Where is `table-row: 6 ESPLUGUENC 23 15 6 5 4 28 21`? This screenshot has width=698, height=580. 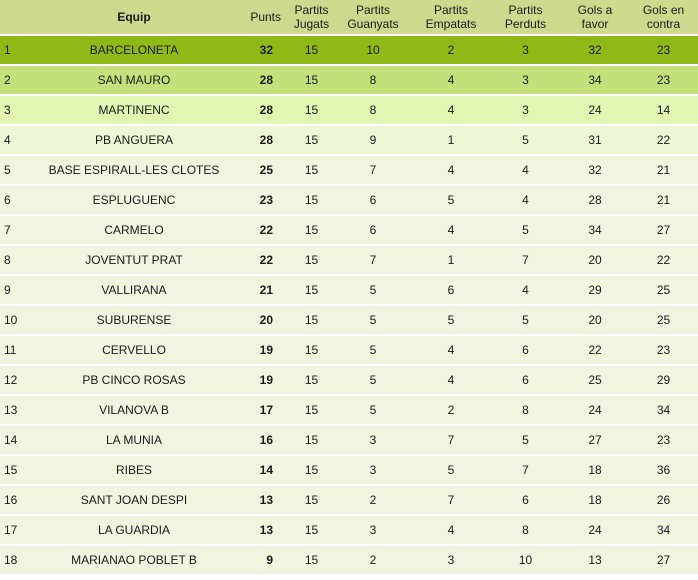 table-row: 6 ESPLUGUENC 23 15 6 5 4 28 21 is located at coordinates (349, 200).